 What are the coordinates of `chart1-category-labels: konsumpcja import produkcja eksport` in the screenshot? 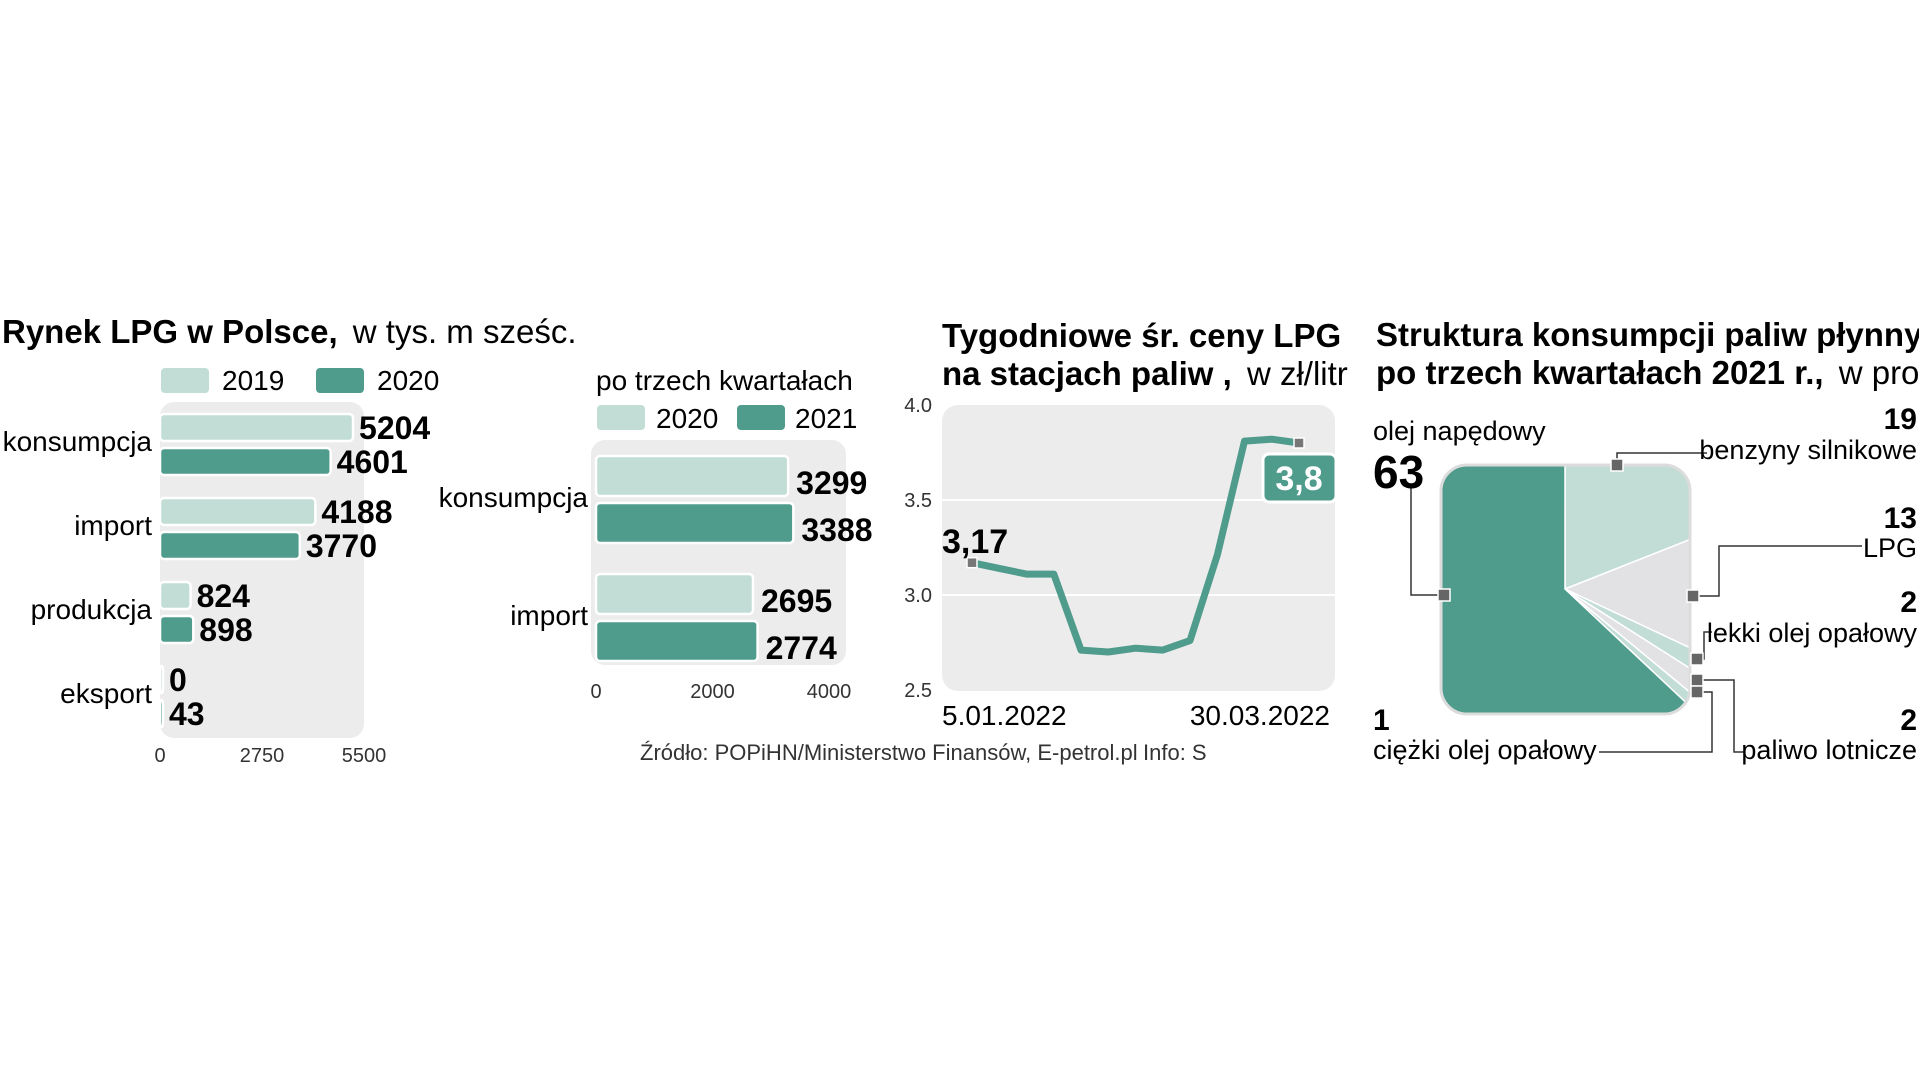 It's located at (78, 567).